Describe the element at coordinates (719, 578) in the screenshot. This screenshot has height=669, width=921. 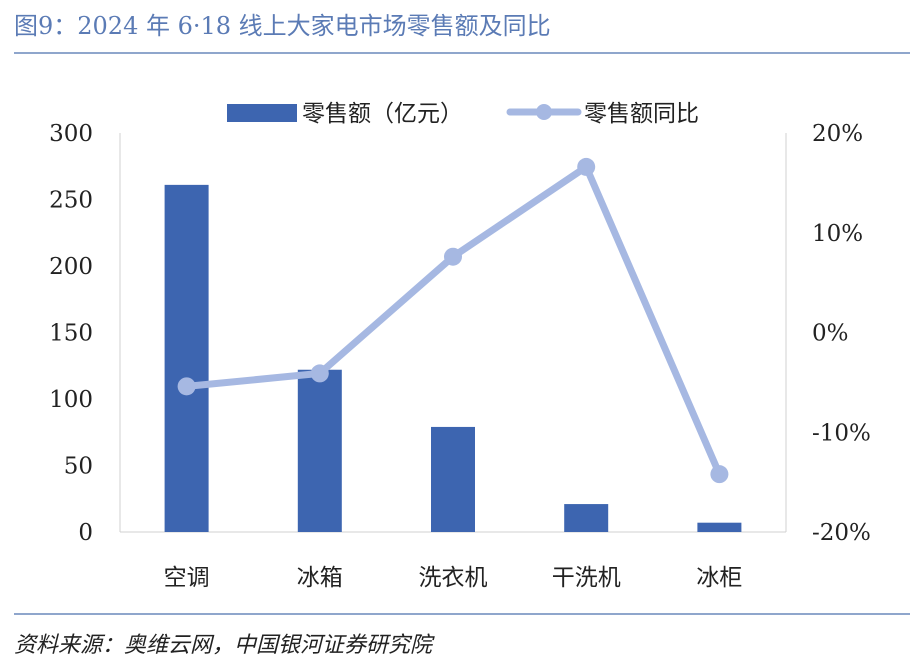
I see `x-tick-label: 冰柜` at that location.